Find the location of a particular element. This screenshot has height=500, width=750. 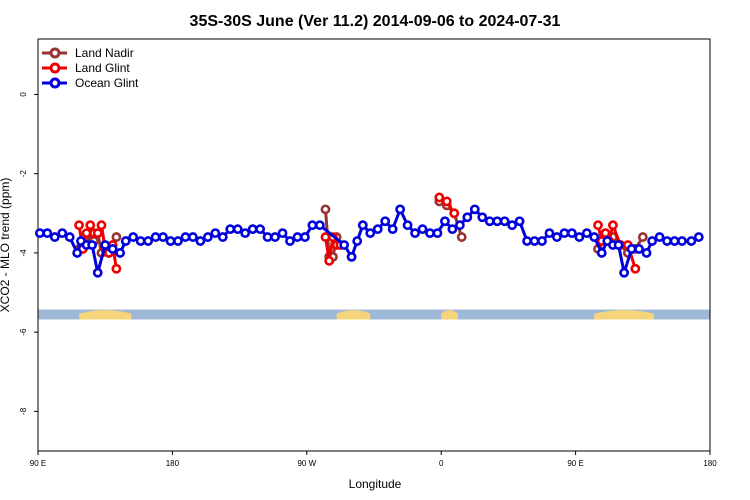

x-tick-label: 180 is located at coordinates (173, 463).